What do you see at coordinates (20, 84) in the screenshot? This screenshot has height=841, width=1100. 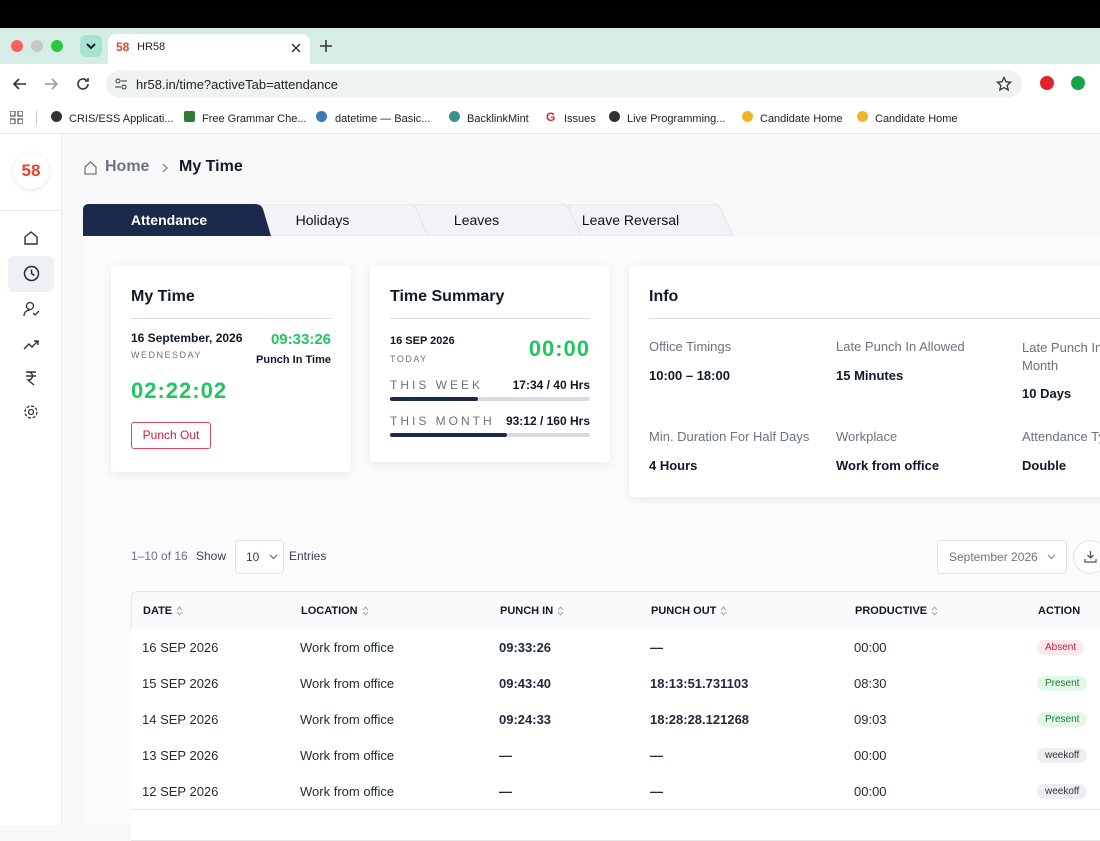 I see `back-button` at bounding box center [20, 84].